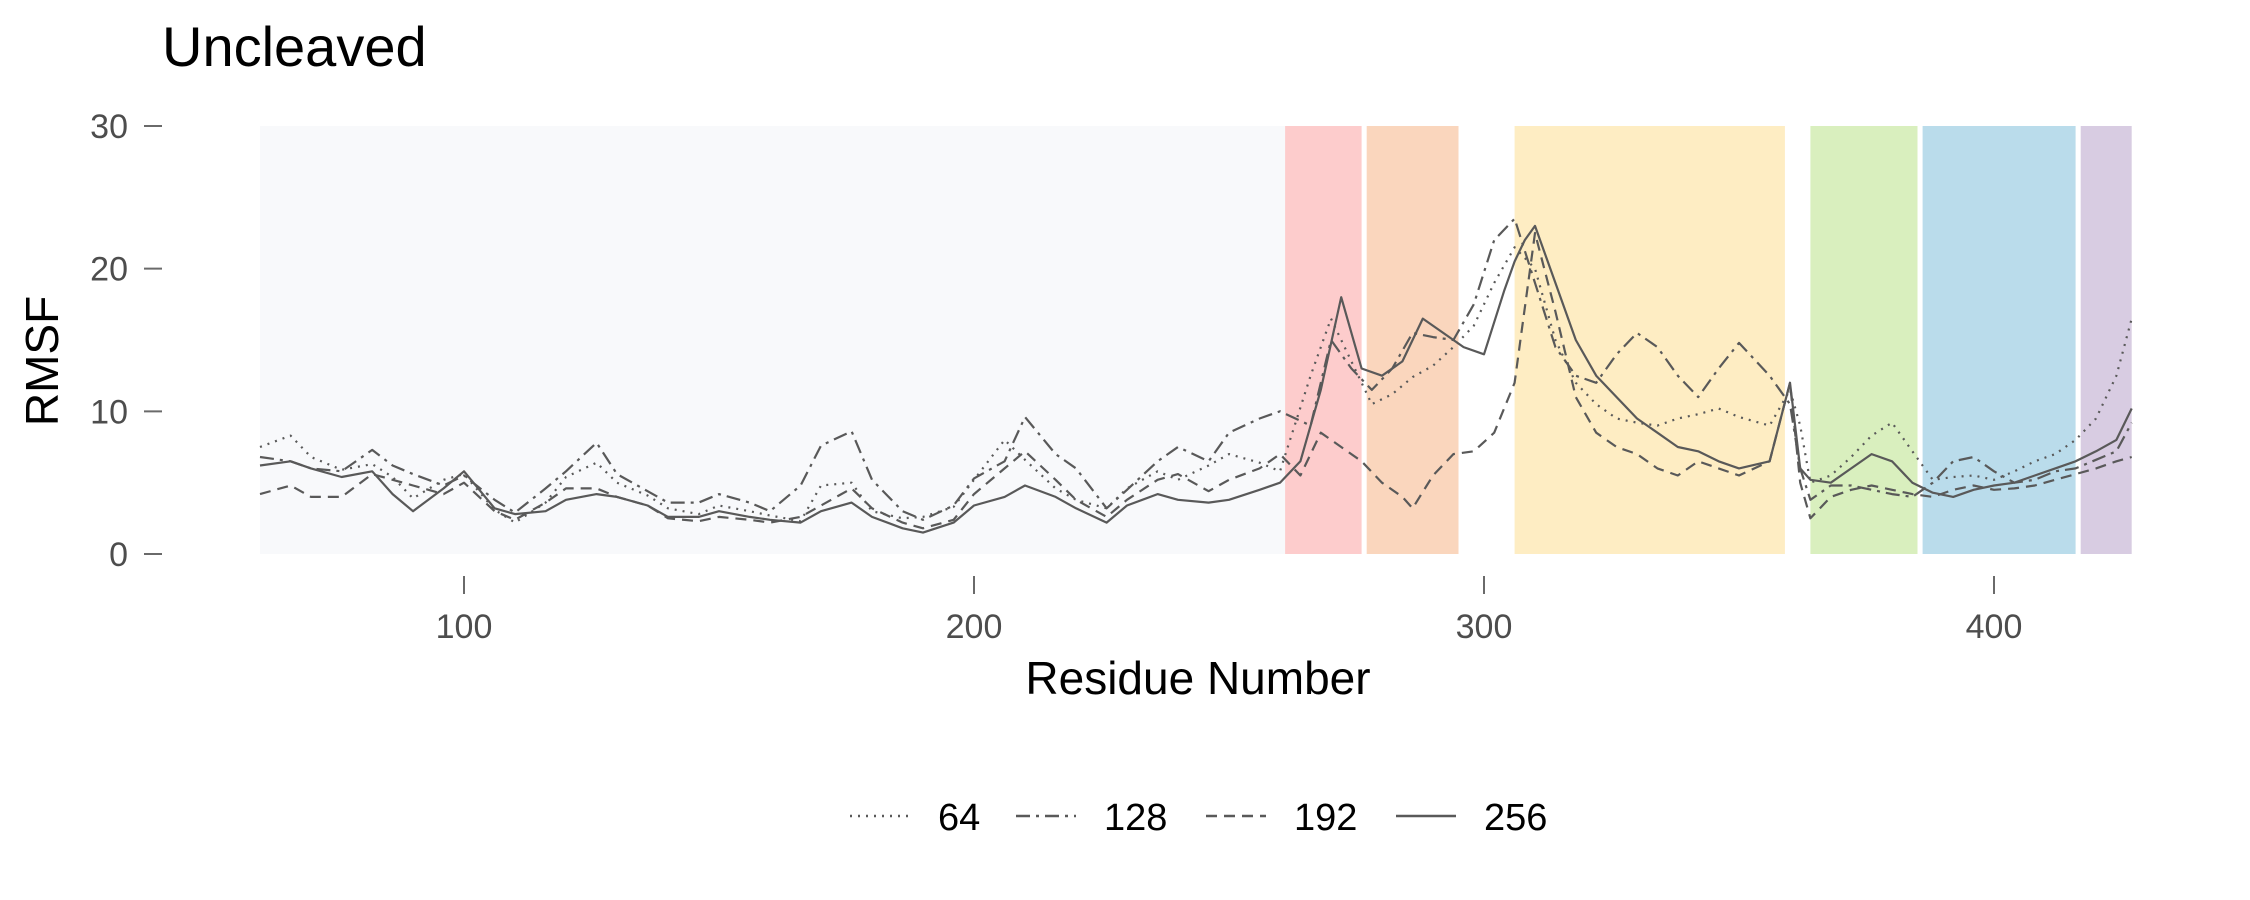 This screenshot has width=2250, height=900. Describe the element at coordinates (974, 627) in the screenshot. I see `x-tick-label: 200` at that location.